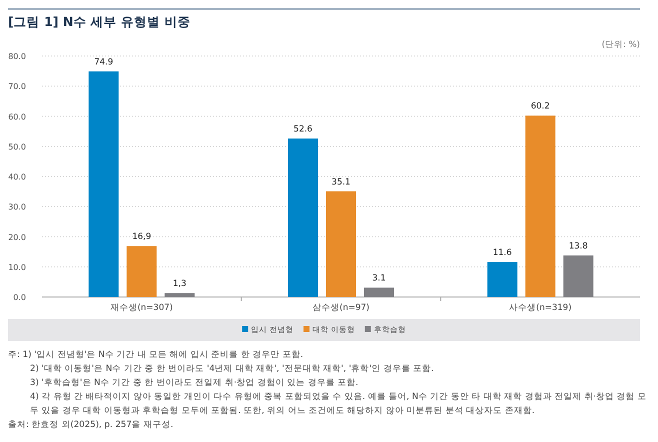  Describe the element at coordinates (338, 404) in the screenshot. I see `text: 4) 각 유형 간 배타적이지 않아 동일한 개인이 다수 유형에 중복 포함되었을 수 있음. 예를 들어, N수 기간 동안 타 대학 재학 경험과 전일제 취·창업 경험 모두 있을 경우 대학 이동형과 후학습형 모두에 포함됨. 또한, 위의 어느 조건에도 해당하지 않아 미분류된 분석 대상자도 존재함.` at that location.